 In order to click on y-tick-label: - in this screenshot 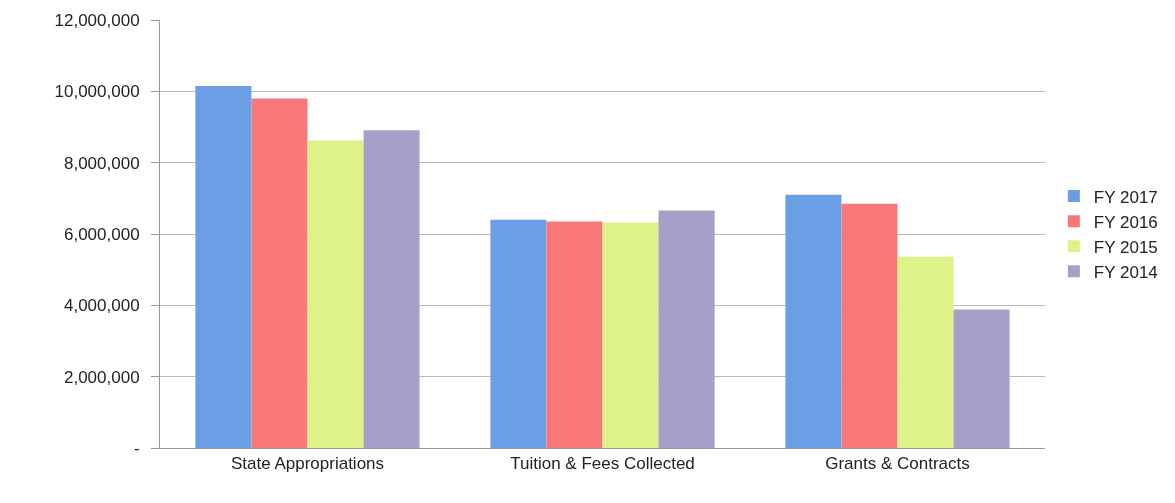, I will do `click(136, 448)`.